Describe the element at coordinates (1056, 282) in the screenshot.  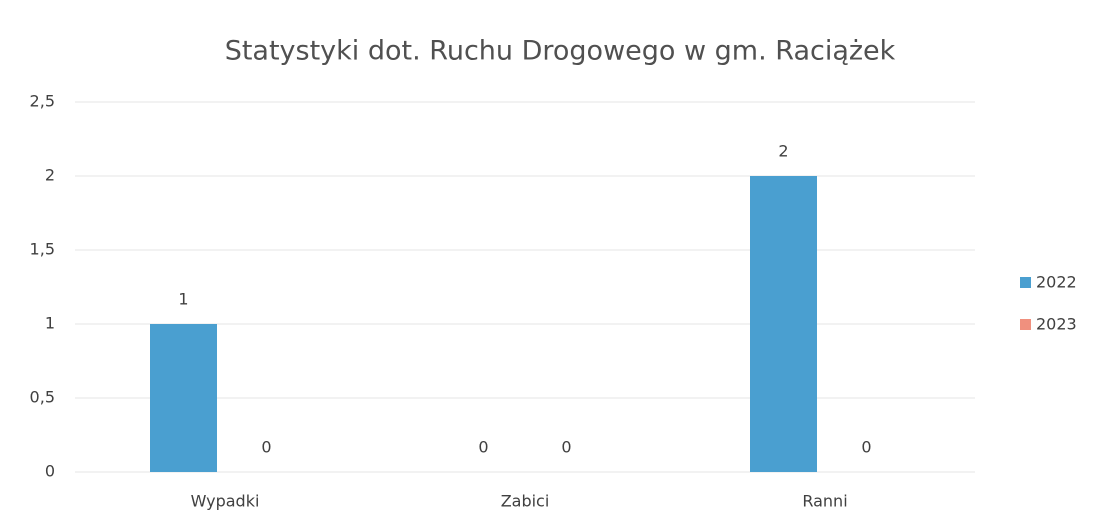
I see `legend-label: 2022` at that location.